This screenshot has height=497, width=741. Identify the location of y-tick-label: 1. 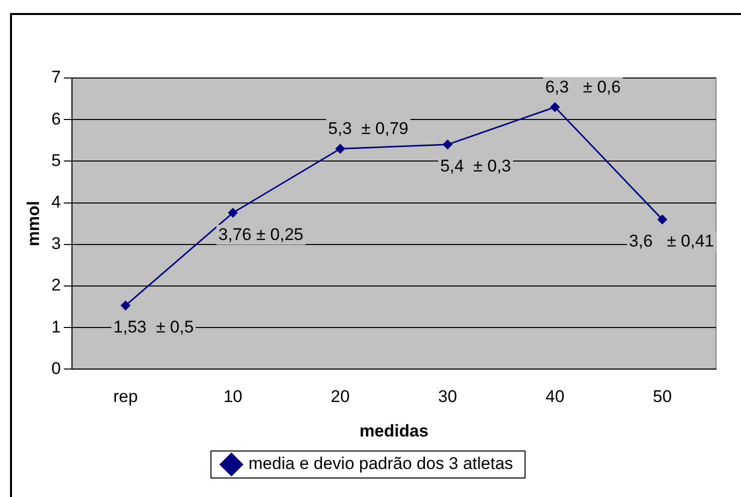
(56, 326).